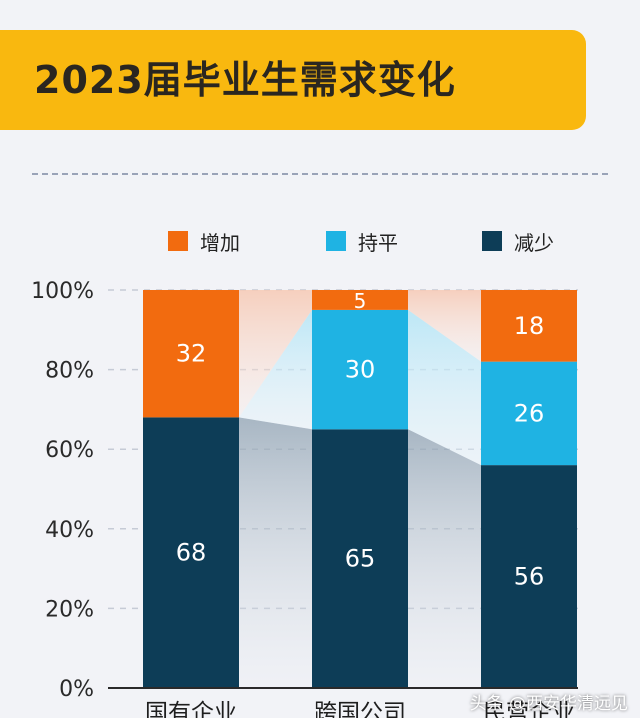 This screenshot has width=640, height=718. I want to click on legend-item-flat: 持平, so click(362, 241).